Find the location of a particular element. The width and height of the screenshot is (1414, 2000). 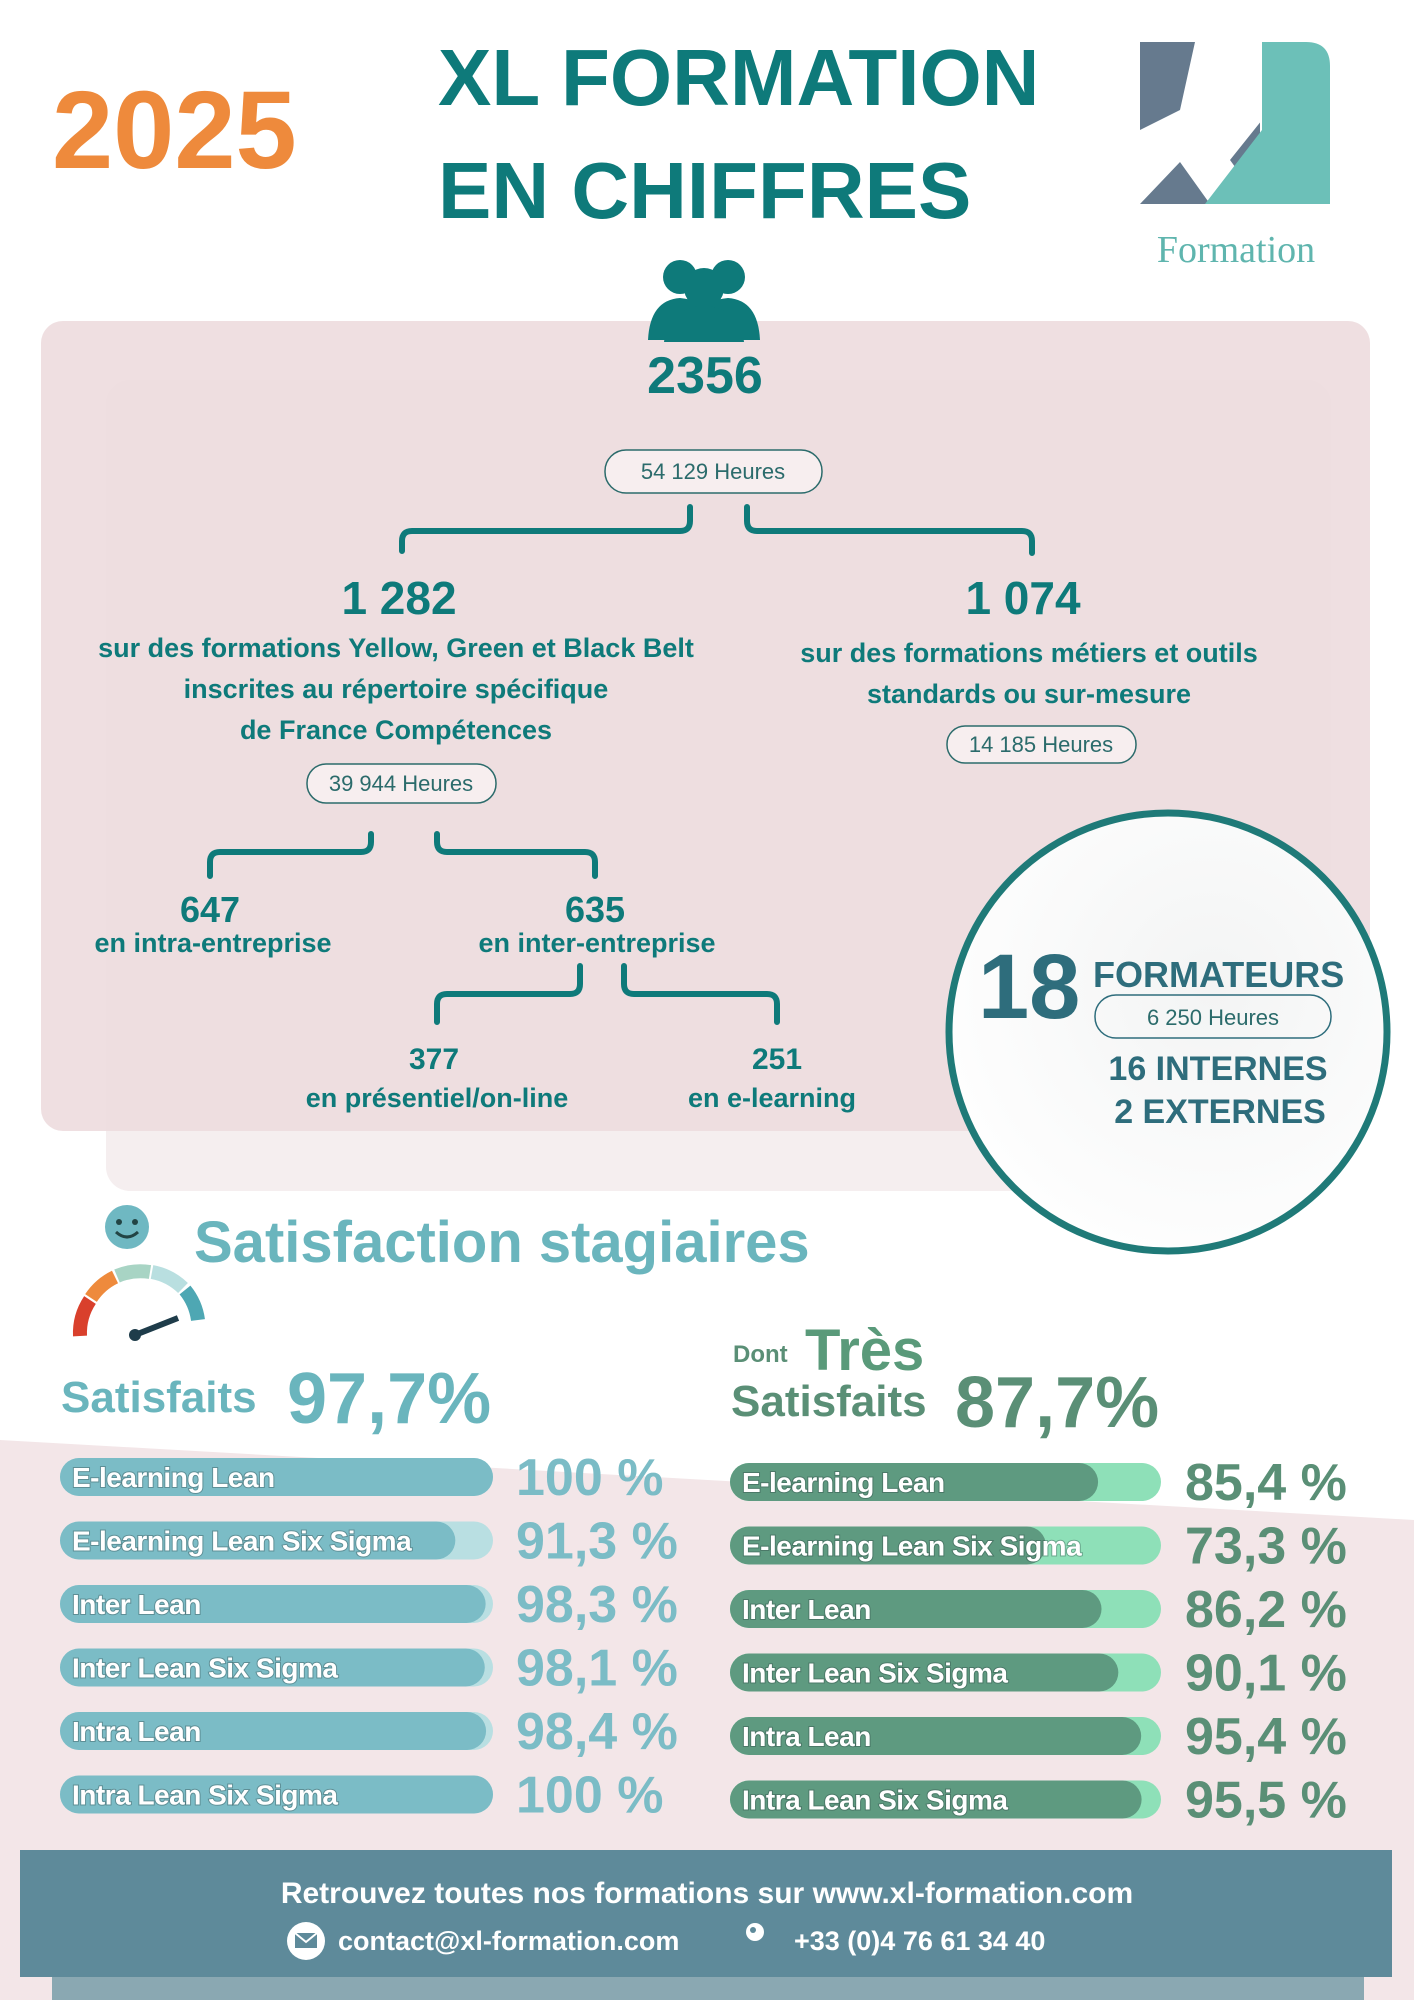

total: 2356 is located at coordinates (705, 376).